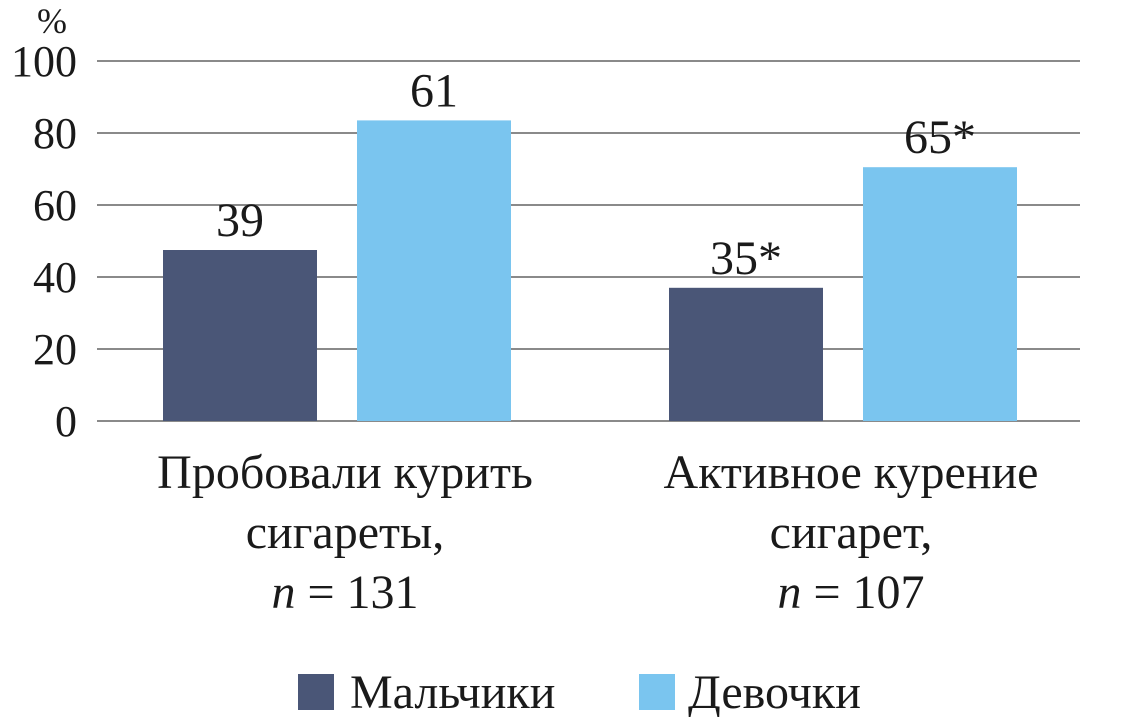  Describe the element at coordinates (52, 21) in the screenshot. I see `y-axis-unit-label: %` at that location.